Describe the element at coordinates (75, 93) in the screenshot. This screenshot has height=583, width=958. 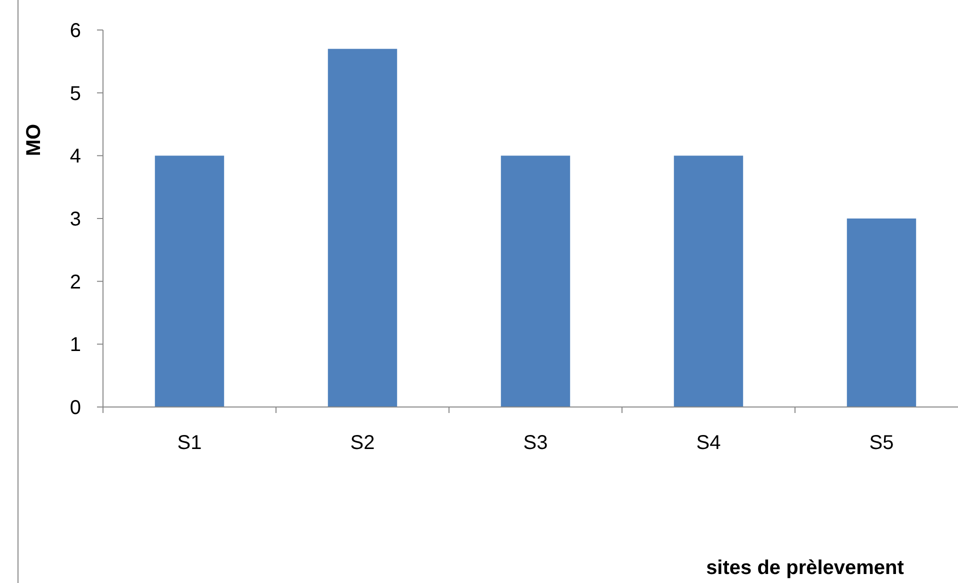
I see `y-tick-label: 5` at that location.